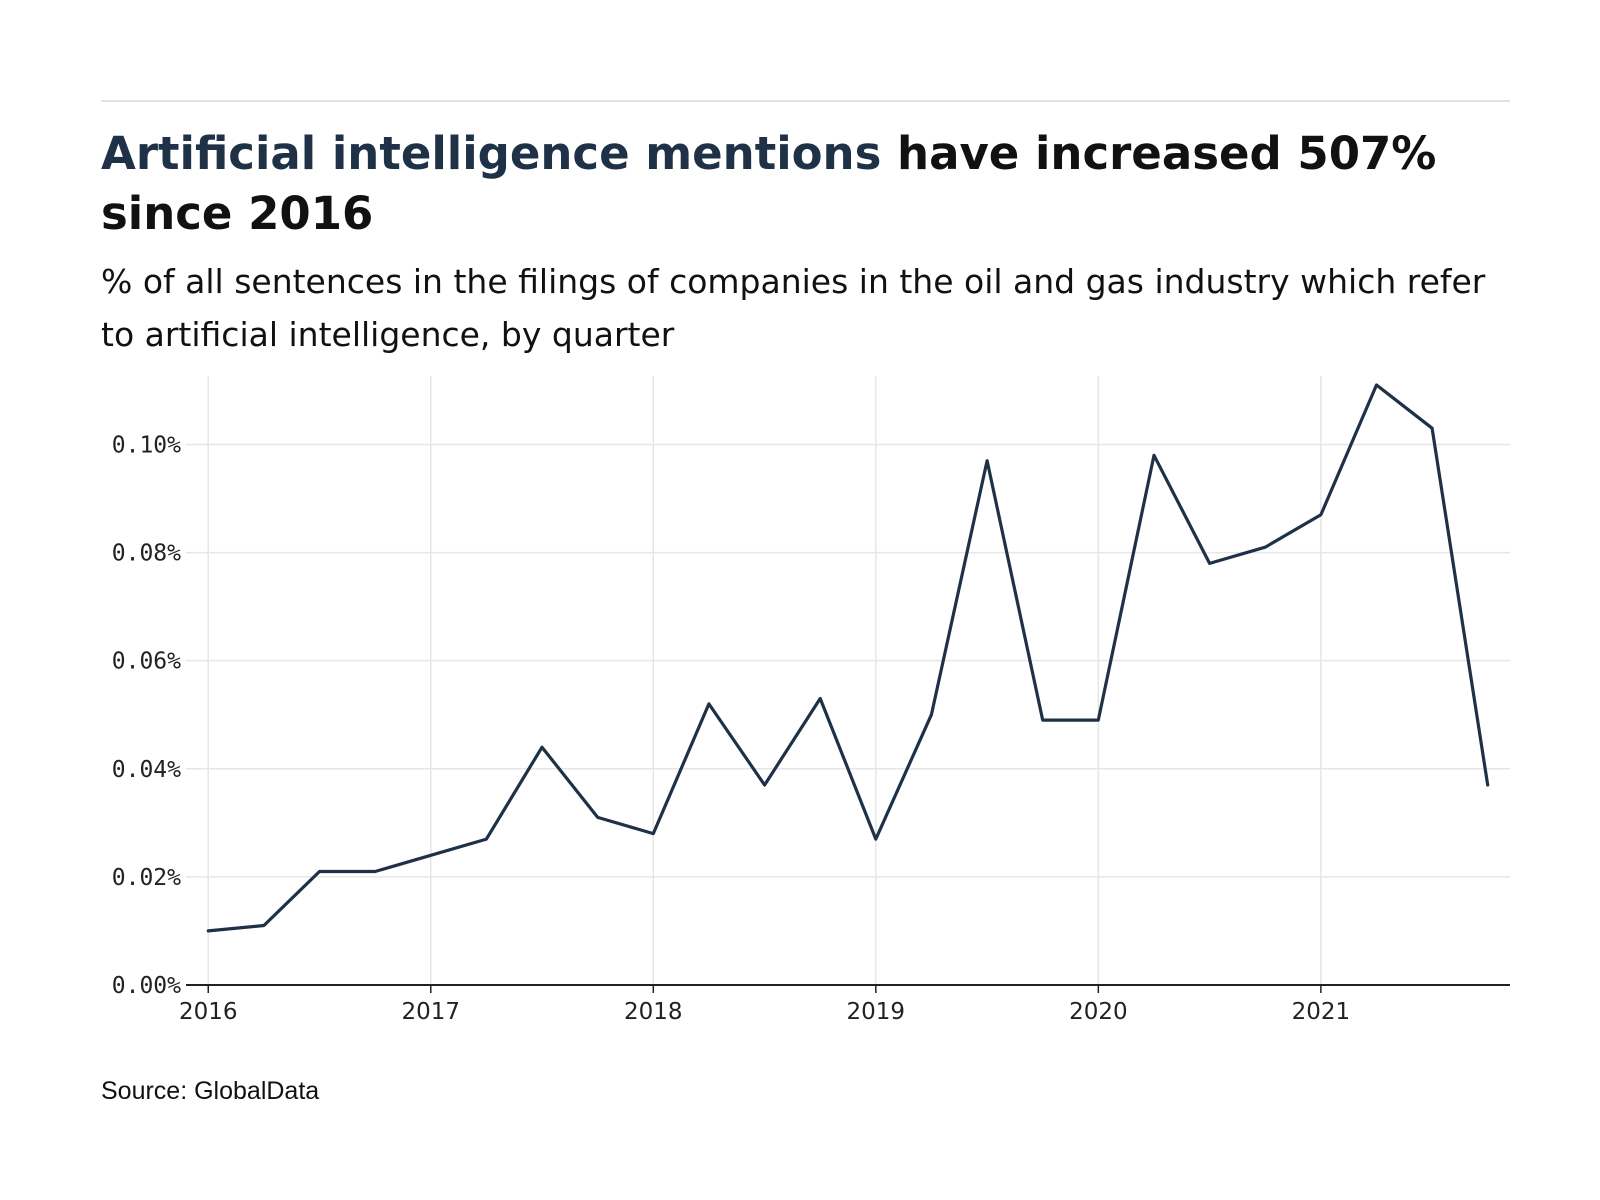 Image resolution: width=1600 pixels, height=1200 pixels. What do you see at coordinates (146, 662) in the screenshot?
I see `y-tick-label: 0.06%` at bounding box center [146, 662].